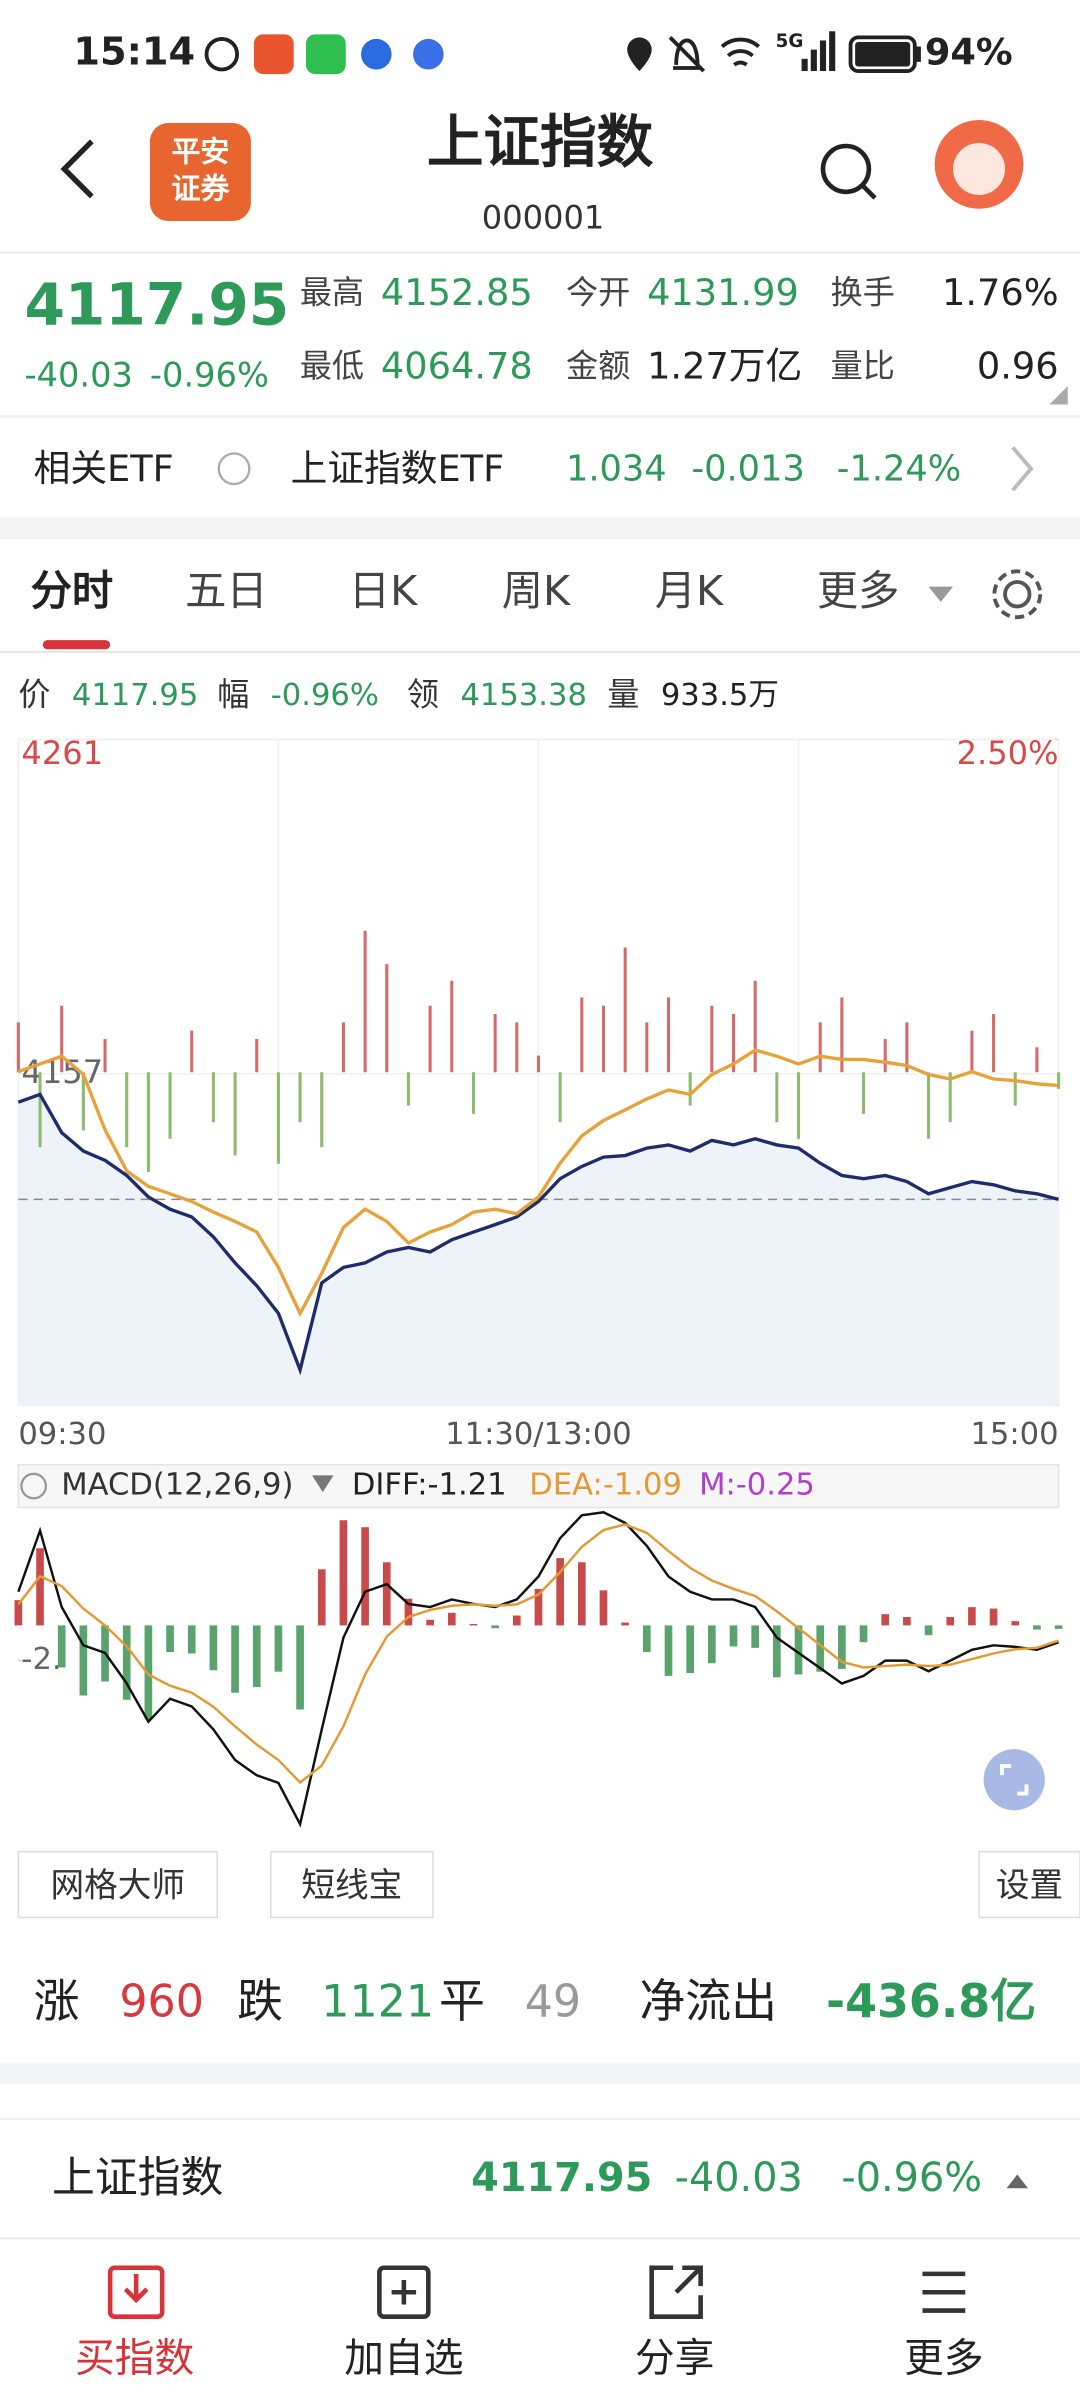  What do you see at coordinates (536, 591) in the screenshot?
I see `tab: 周K` at bounding box center [536, 591].